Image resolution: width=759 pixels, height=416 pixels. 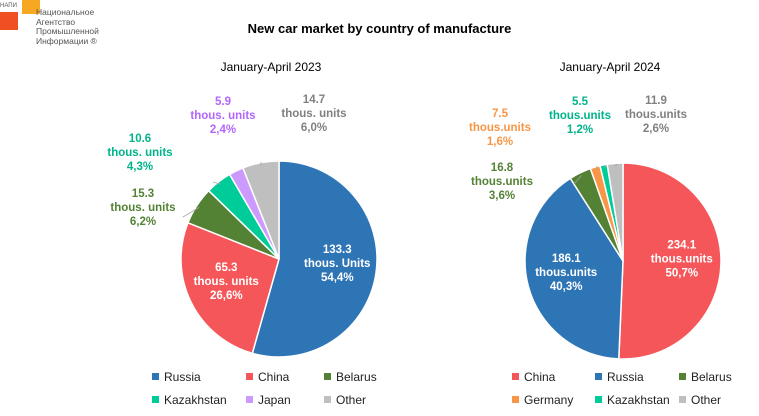 I want to click on legend-label: Japan, so click(x=274, y=400).